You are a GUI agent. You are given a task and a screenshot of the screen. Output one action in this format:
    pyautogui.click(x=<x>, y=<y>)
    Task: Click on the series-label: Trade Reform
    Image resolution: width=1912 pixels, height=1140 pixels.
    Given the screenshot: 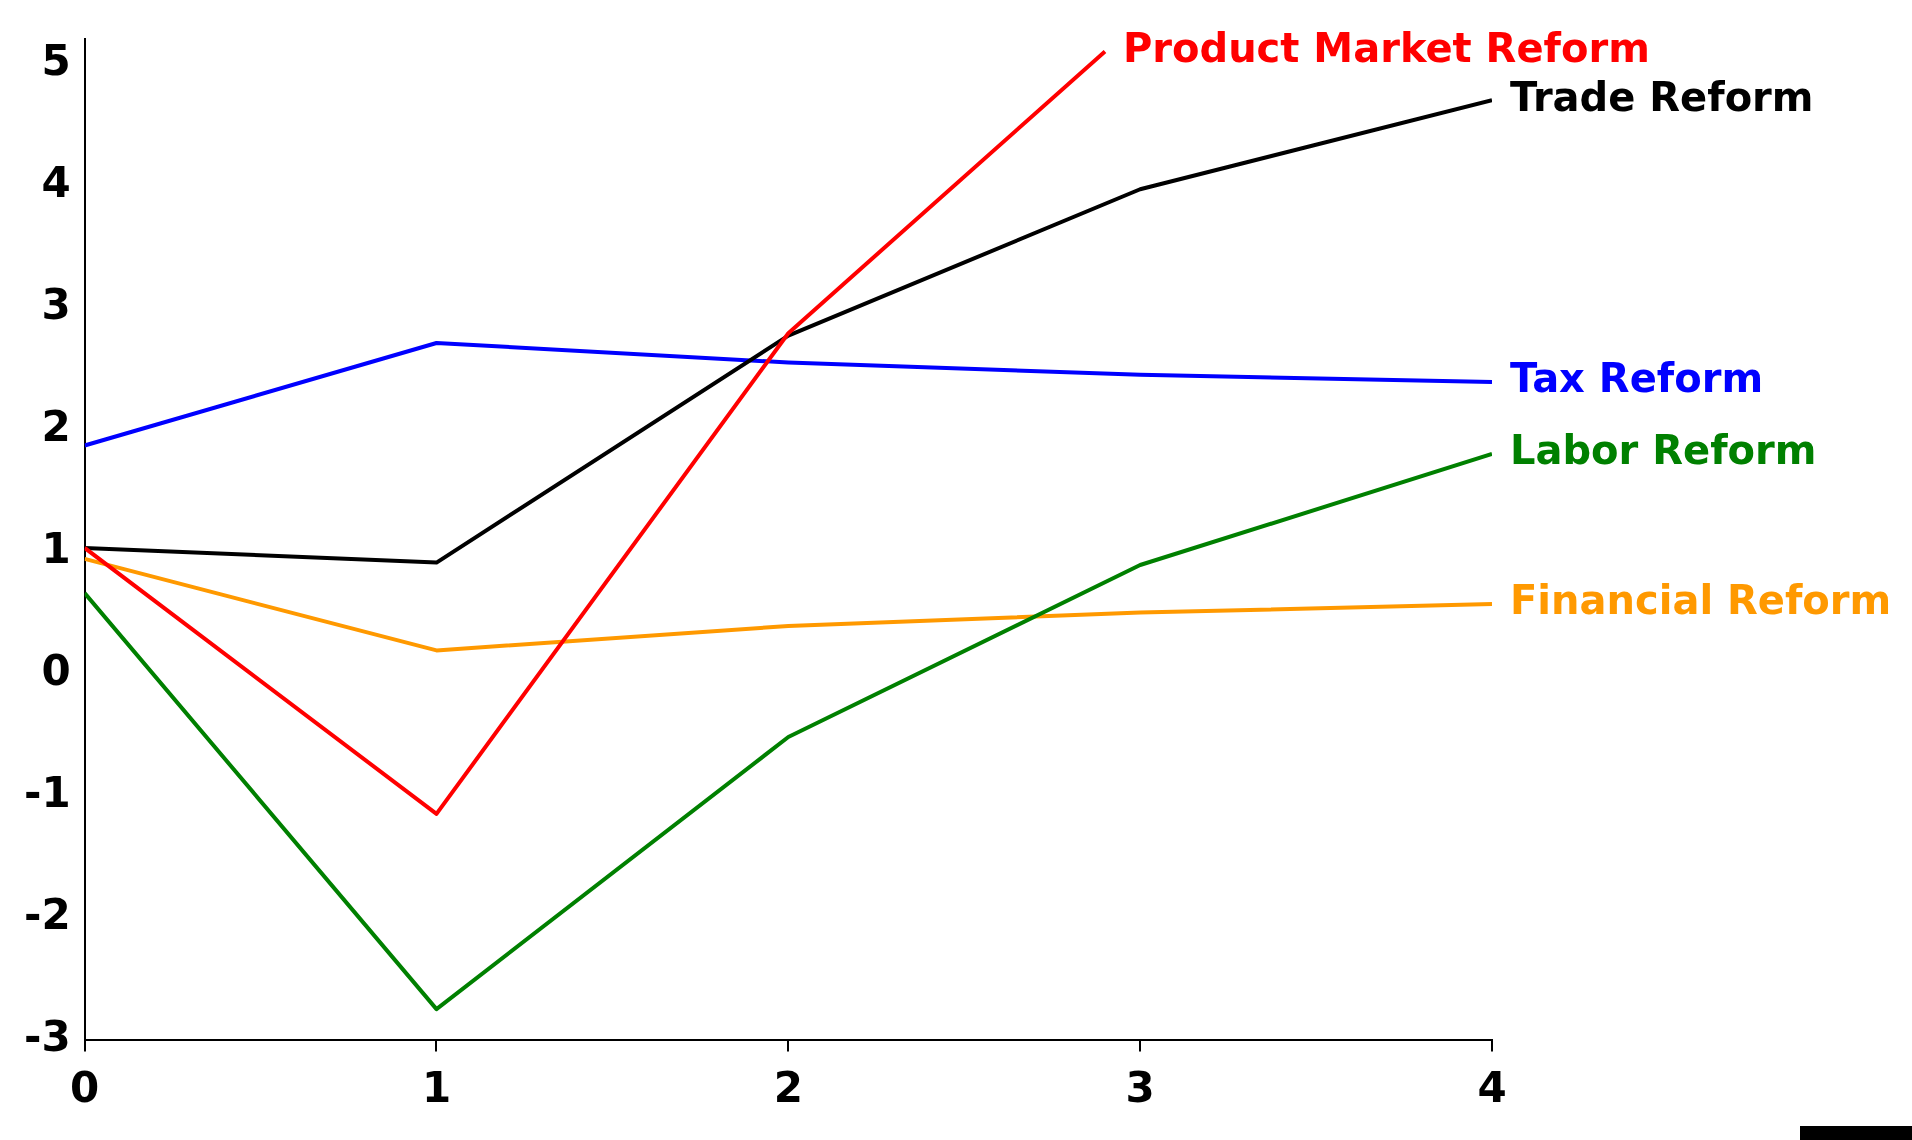 What is the action you would take?
    pyautogui.click(x=1662, y=96)
    